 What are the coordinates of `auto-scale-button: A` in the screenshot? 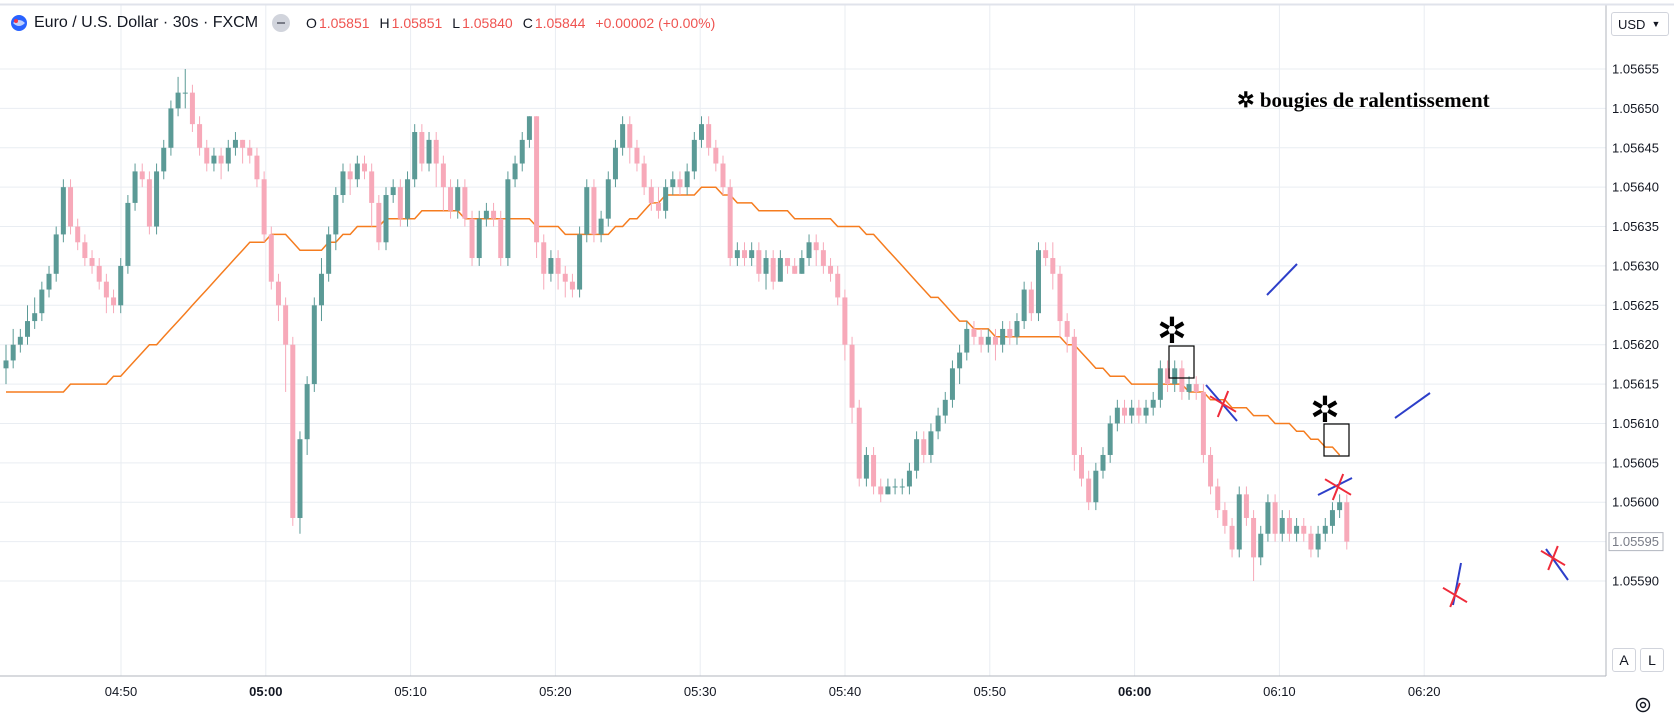 It's located at (1624, 660).